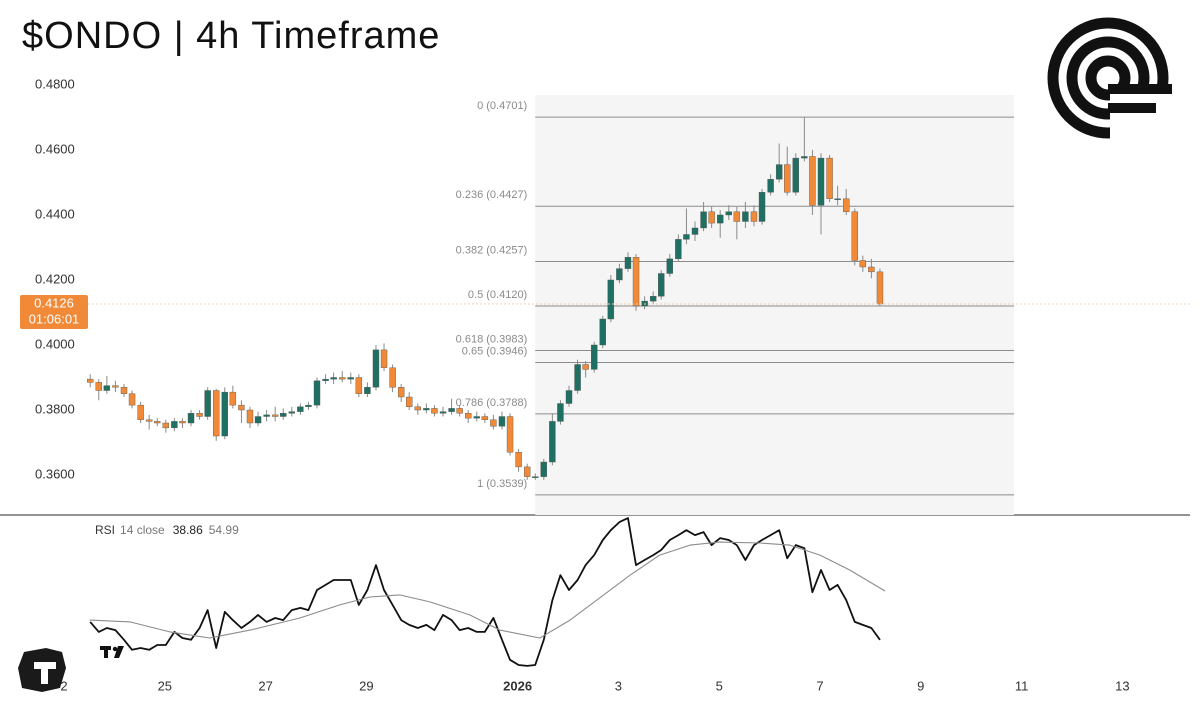 The image size is (1200, 714). I want to click on x-tick-label: 5, so click(719, 685).